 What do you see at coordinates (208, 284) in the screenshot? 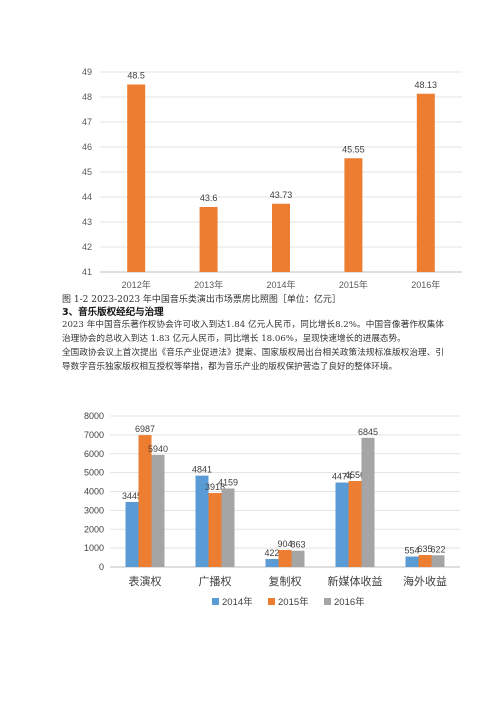
I see `x-tick-label: 2013年` at bounding box center [208, 284].